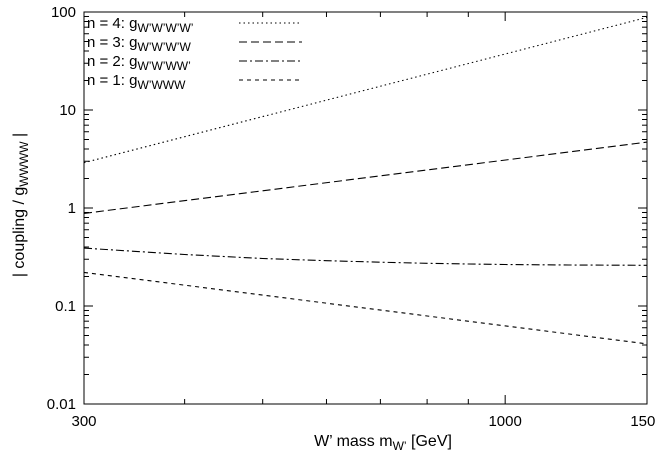  Describe the element at coordinates (136, 82) in the screenshot. I see `legend-label: n = 1: gW’WWW` at that location.